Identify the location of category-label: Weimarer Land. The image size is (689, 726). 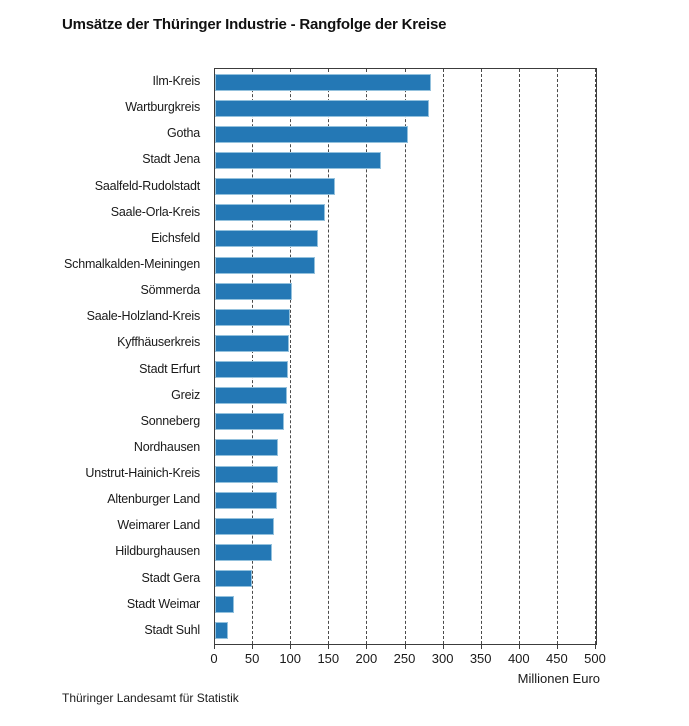
(158, 525).